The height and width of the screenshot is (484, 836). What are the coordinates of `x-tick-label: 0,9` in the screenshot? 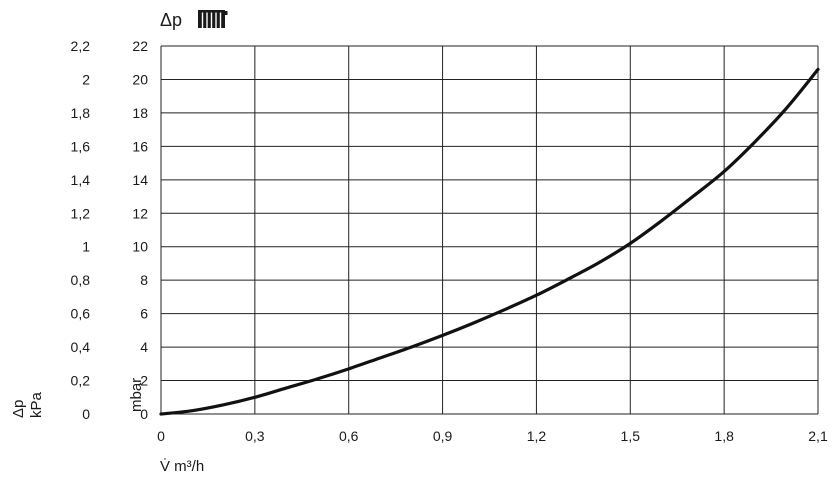 It's located at (443, 436).